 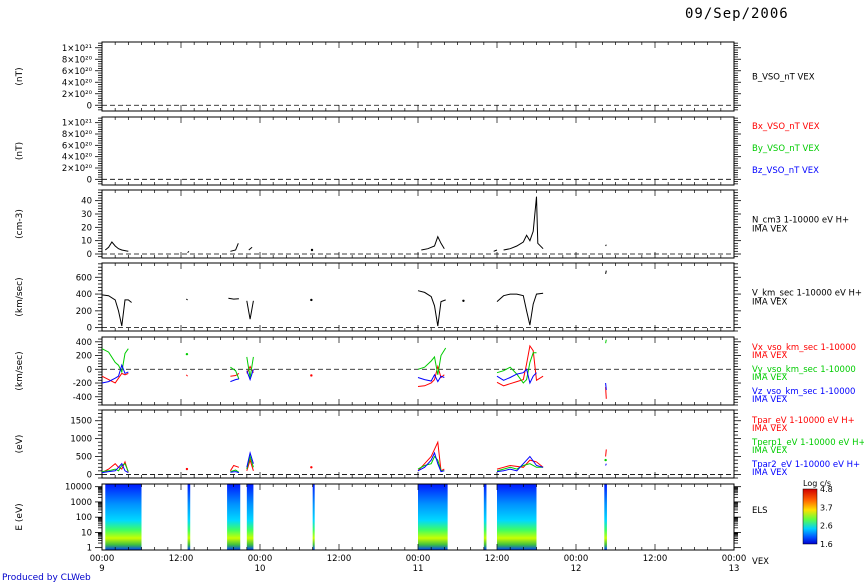 I want to click on y-tick-label: 600, so click(x=84, y=278).